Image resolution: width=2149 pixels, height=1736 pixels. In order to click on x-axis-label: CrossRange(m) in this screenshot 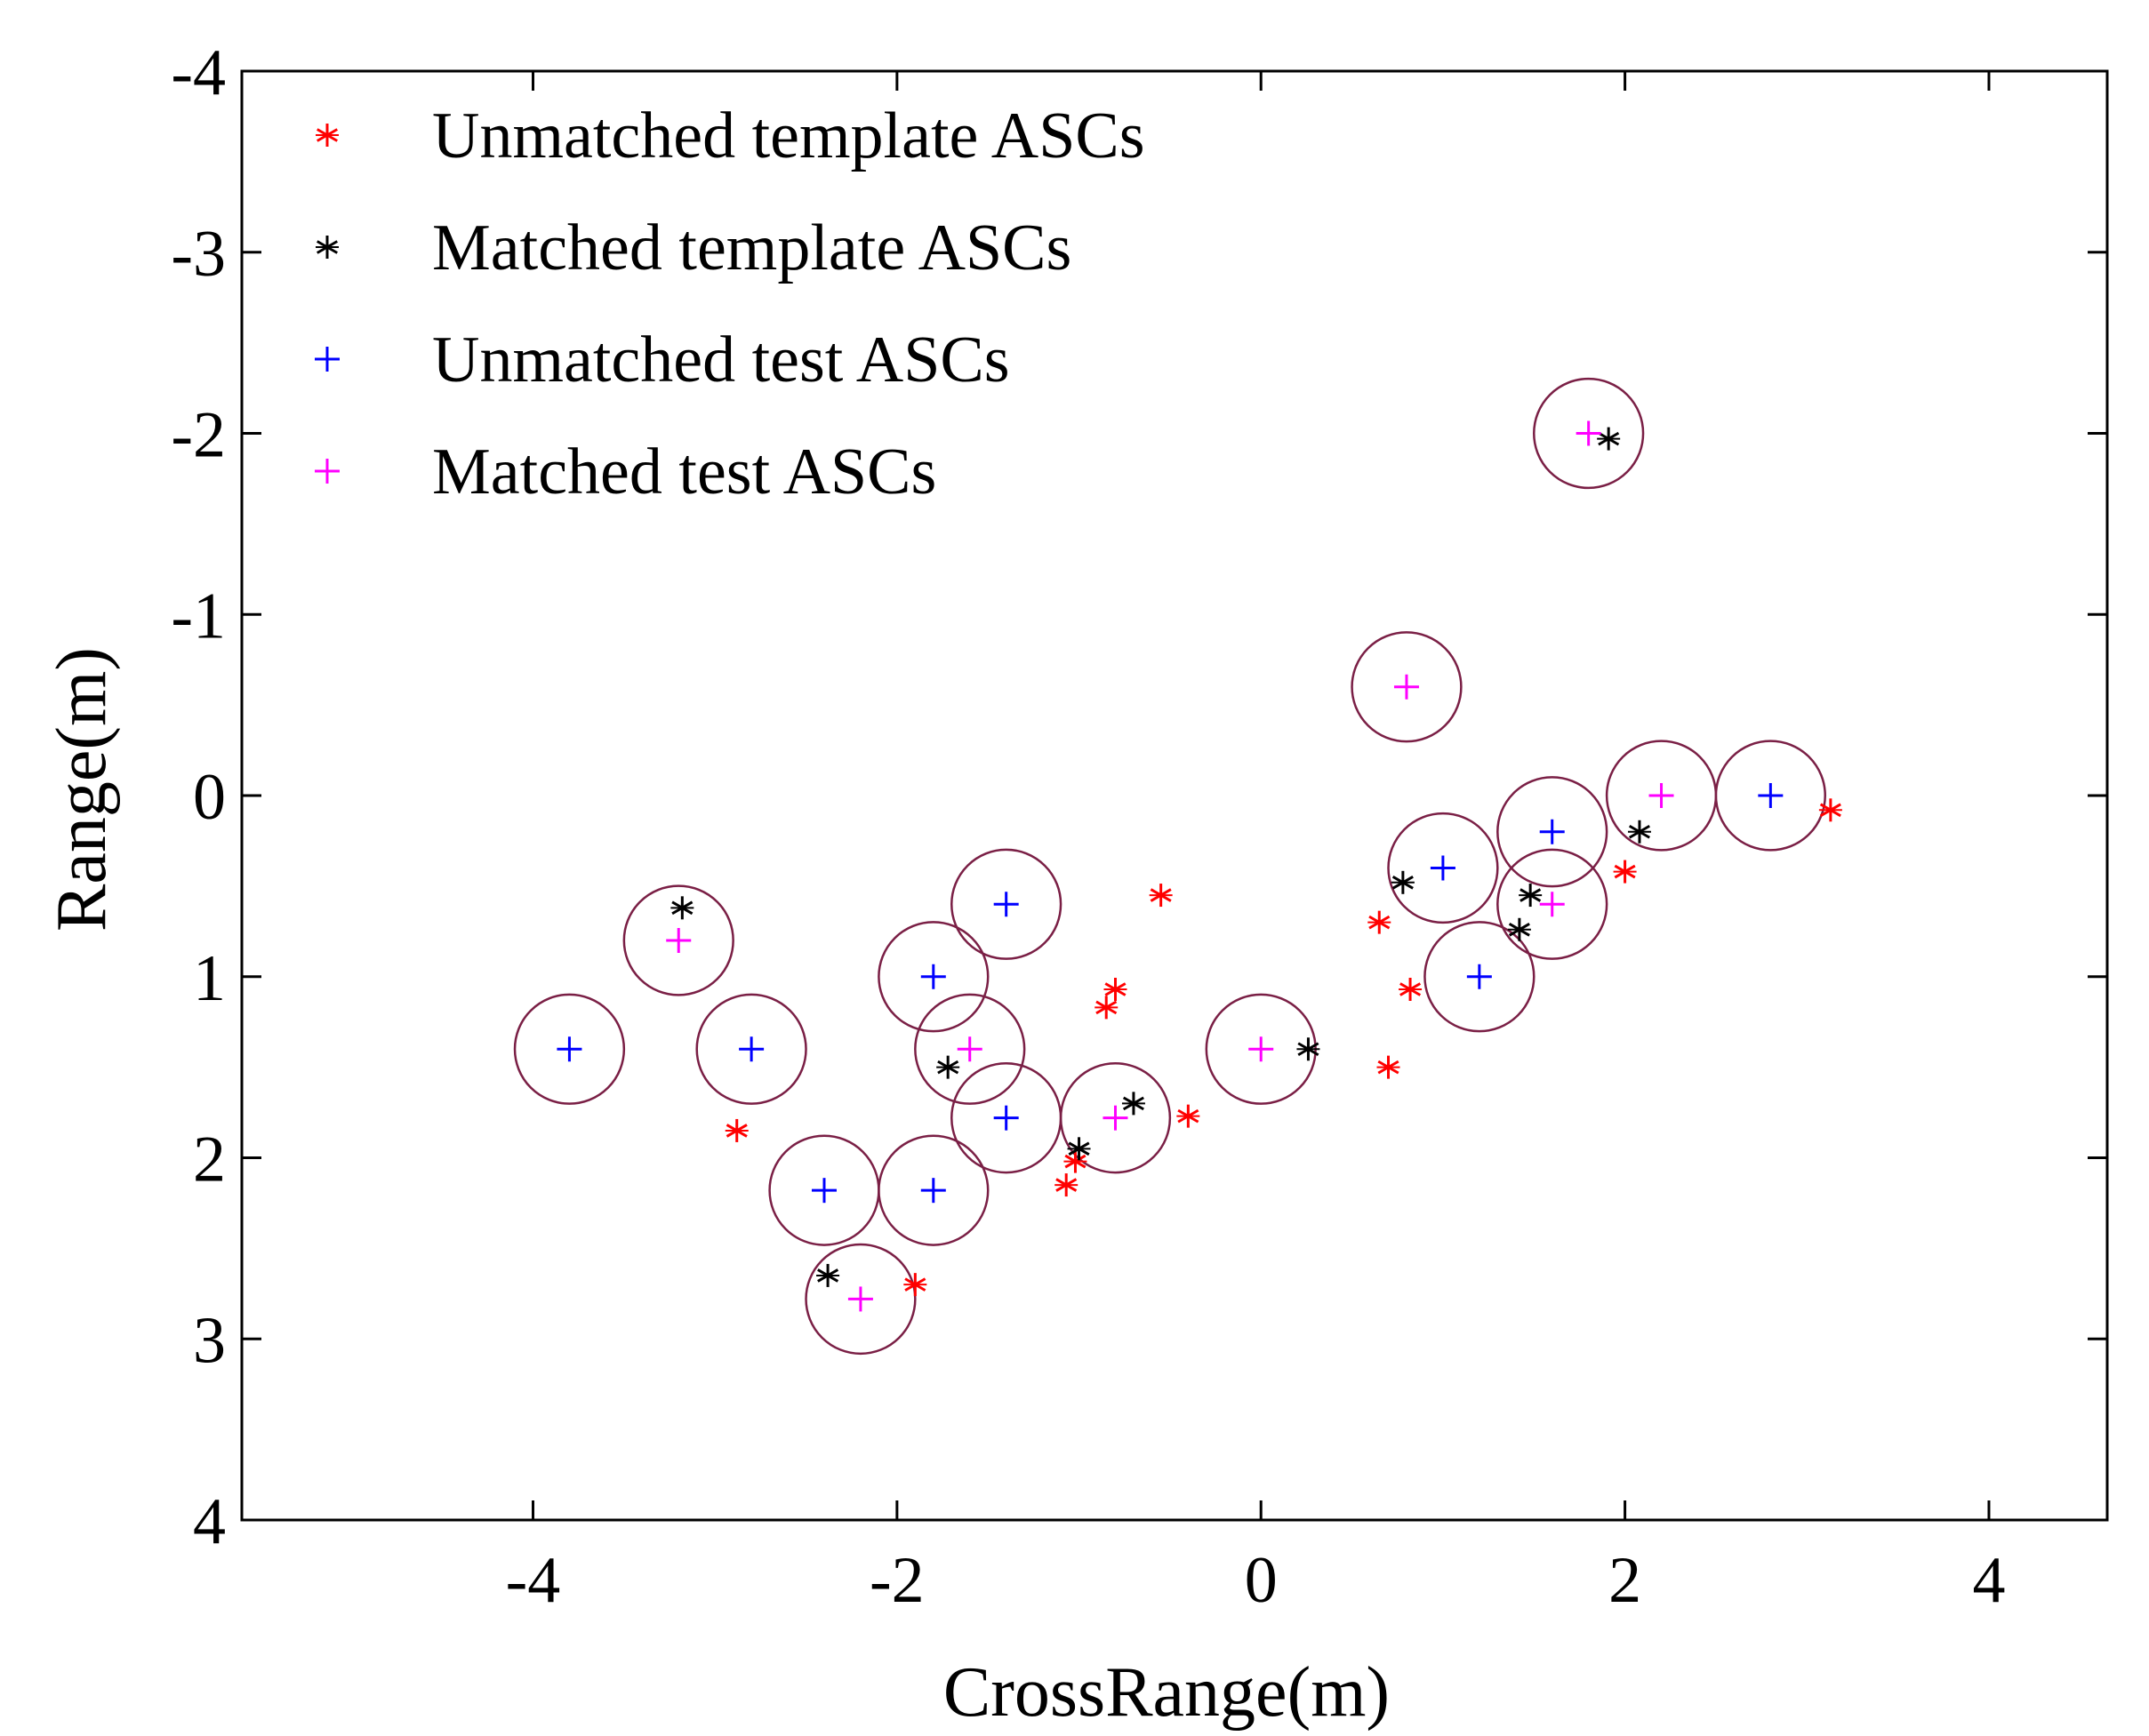, I will do `click(1167, 1692)`.